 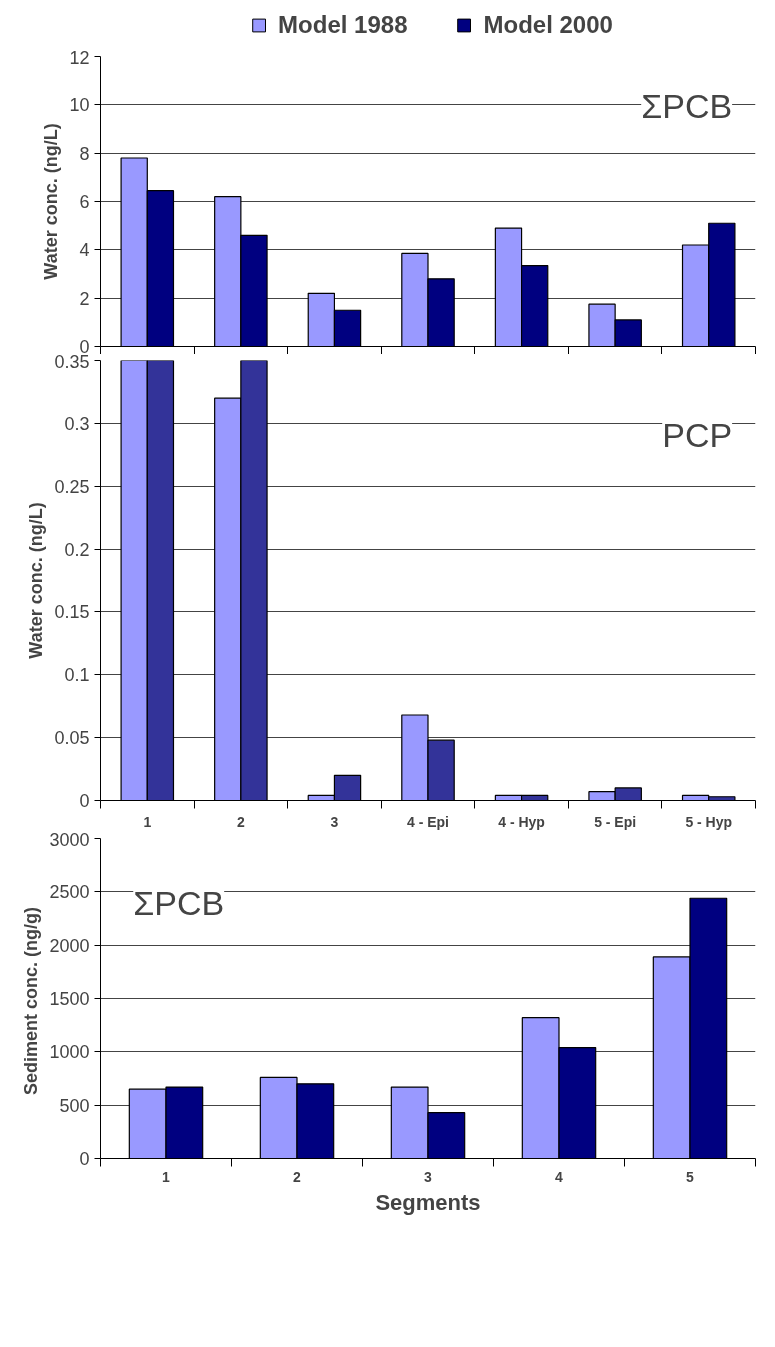 What do you see at coordinates (559, 1176) in the screenshot?
I see `x-tick-label: 4` at bounding box center [559, 1176].